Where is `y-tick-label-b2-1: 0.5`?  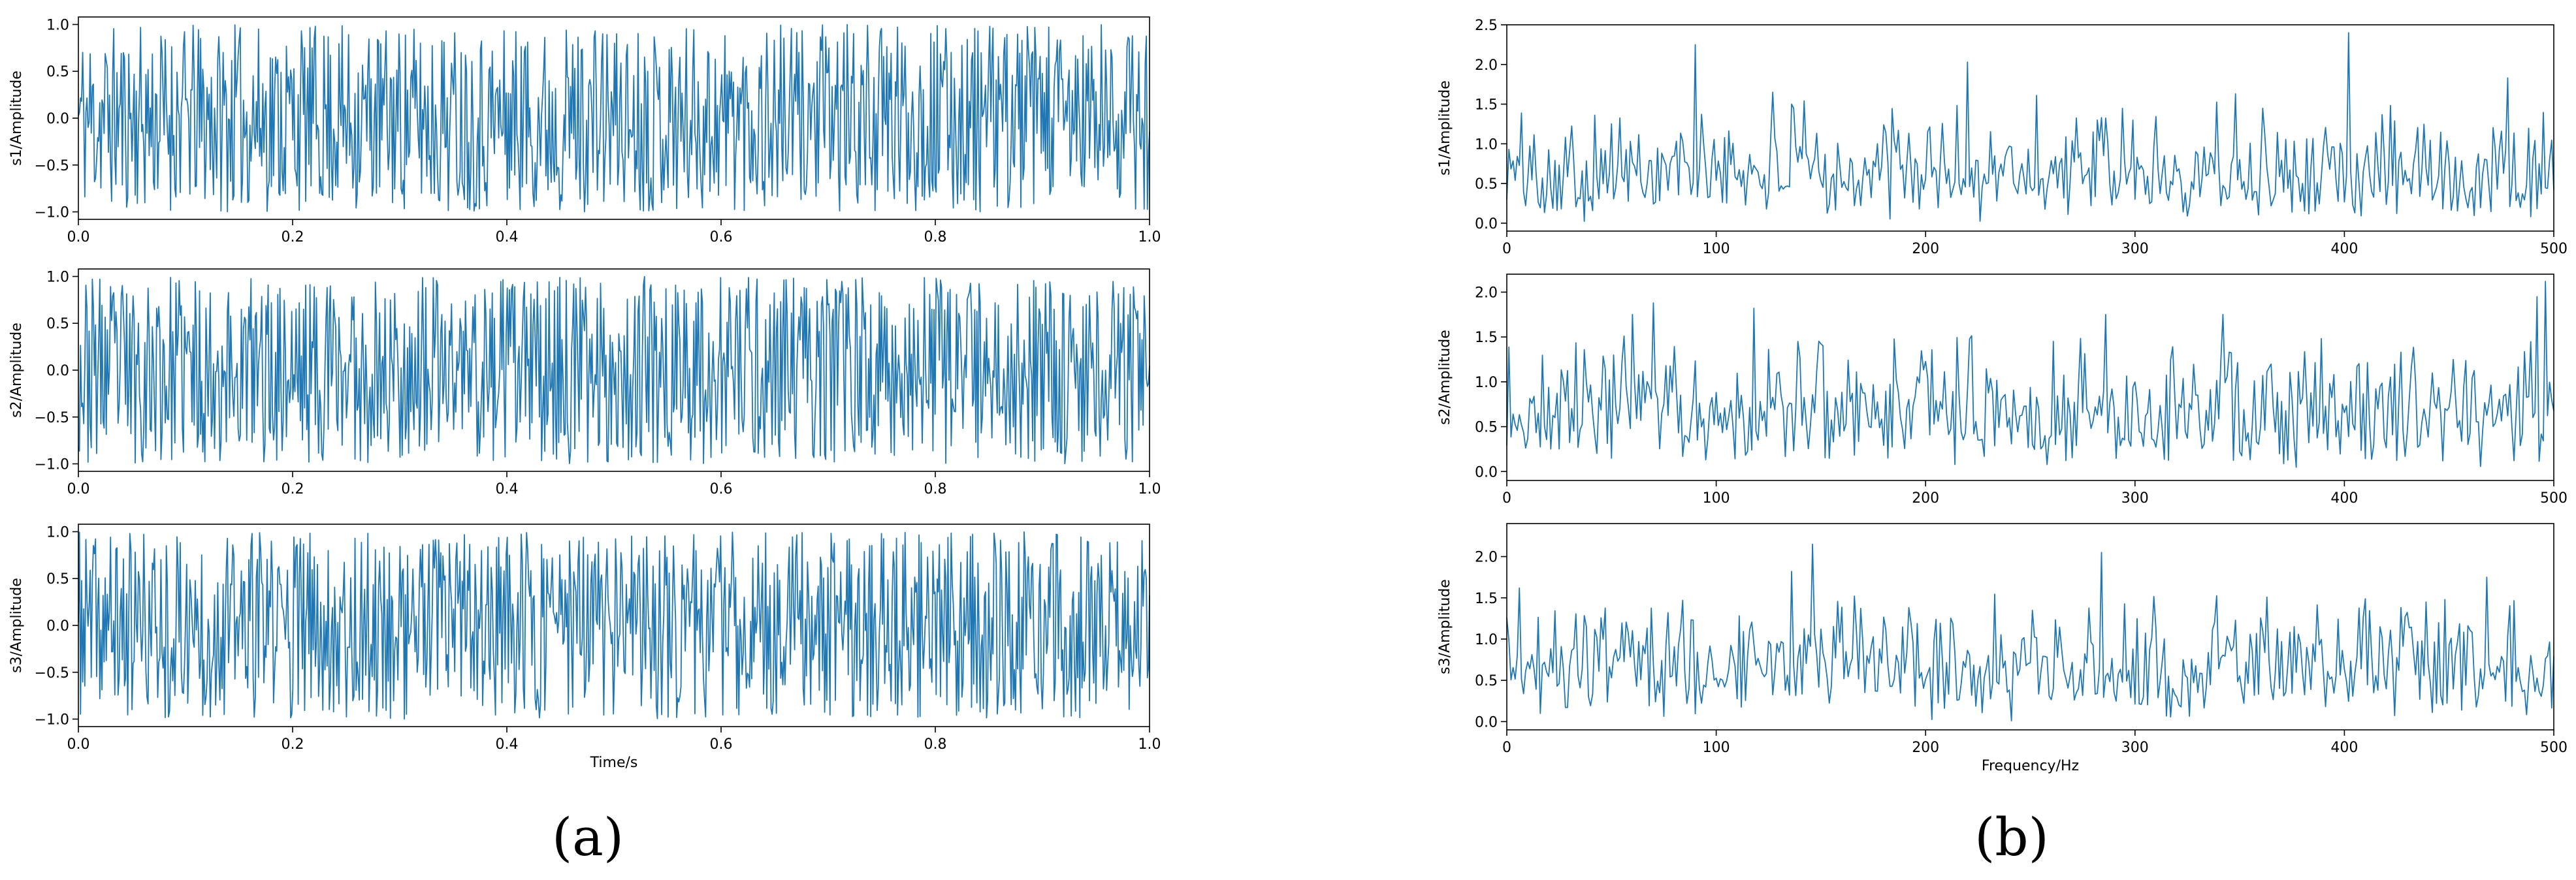
y-tick-label-b2-1: 0.5 is located at coordinates (1486, 428).